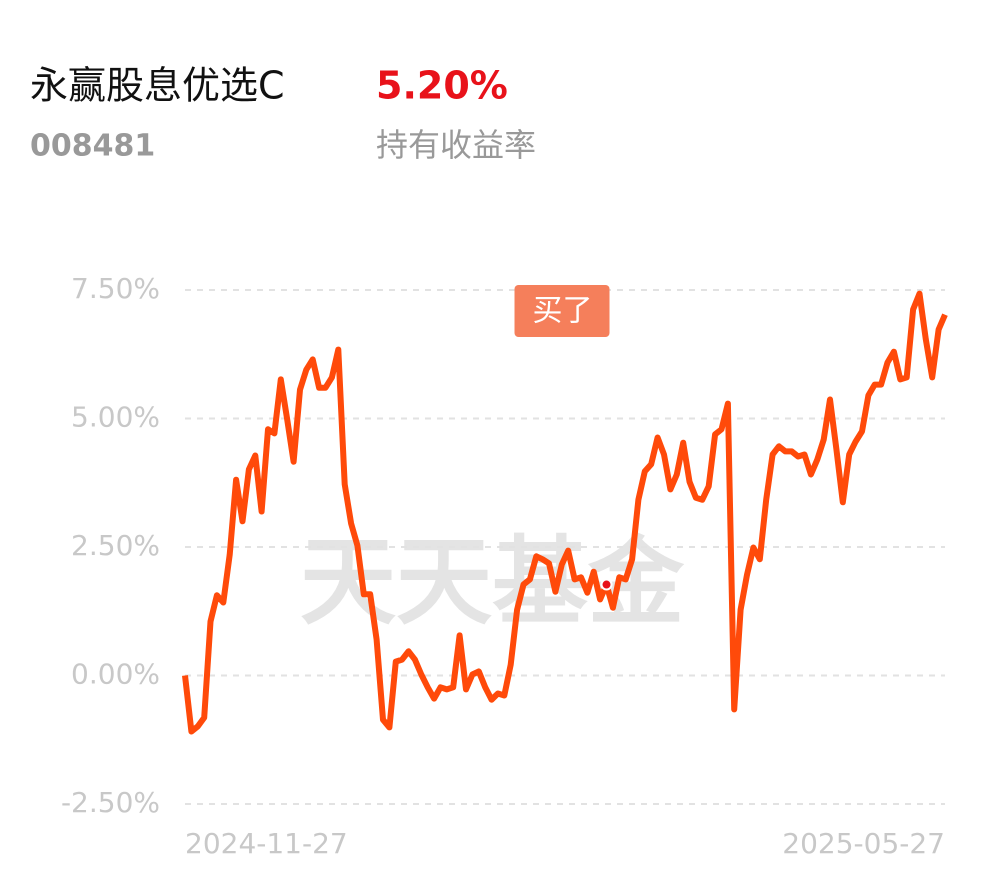  What do you see at coordinates (115, 417) in the screenshot?
I see `y-tick-label: 5.00%` at bounding box center [115, 417].